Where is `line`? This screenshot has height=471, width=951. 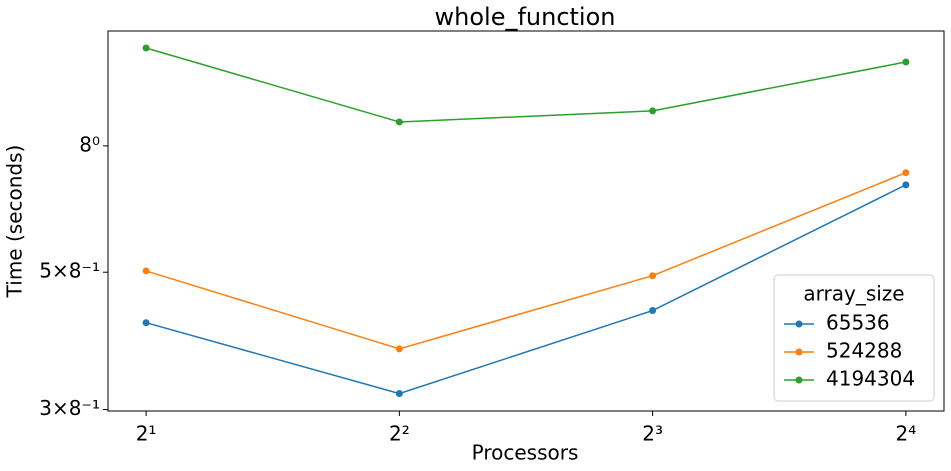 line is located at coordinates (526, 85).